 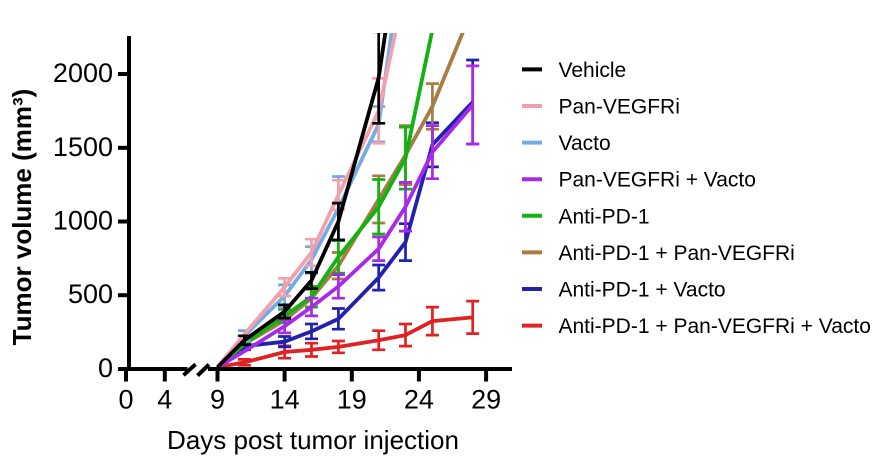 What do you see at coordinates (419, 400) in the screenshot?
I see `svg-text: 24` at bounding box center [419, 400].